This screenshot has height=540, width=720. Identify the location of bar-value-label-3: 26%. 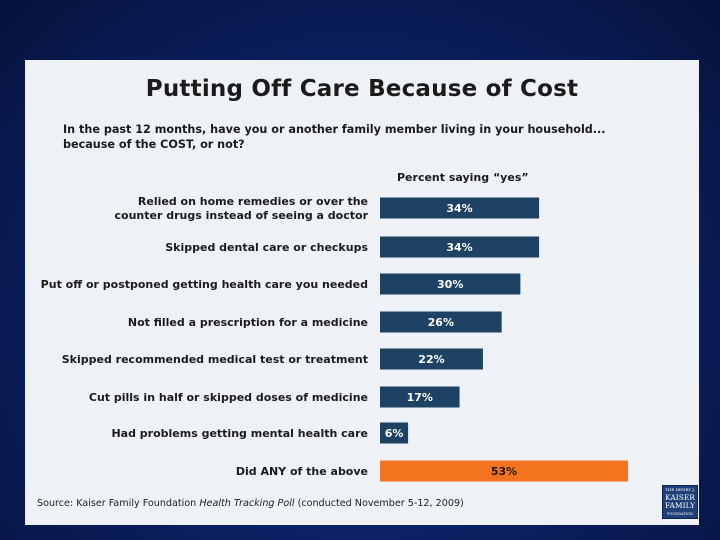
(441, 322).